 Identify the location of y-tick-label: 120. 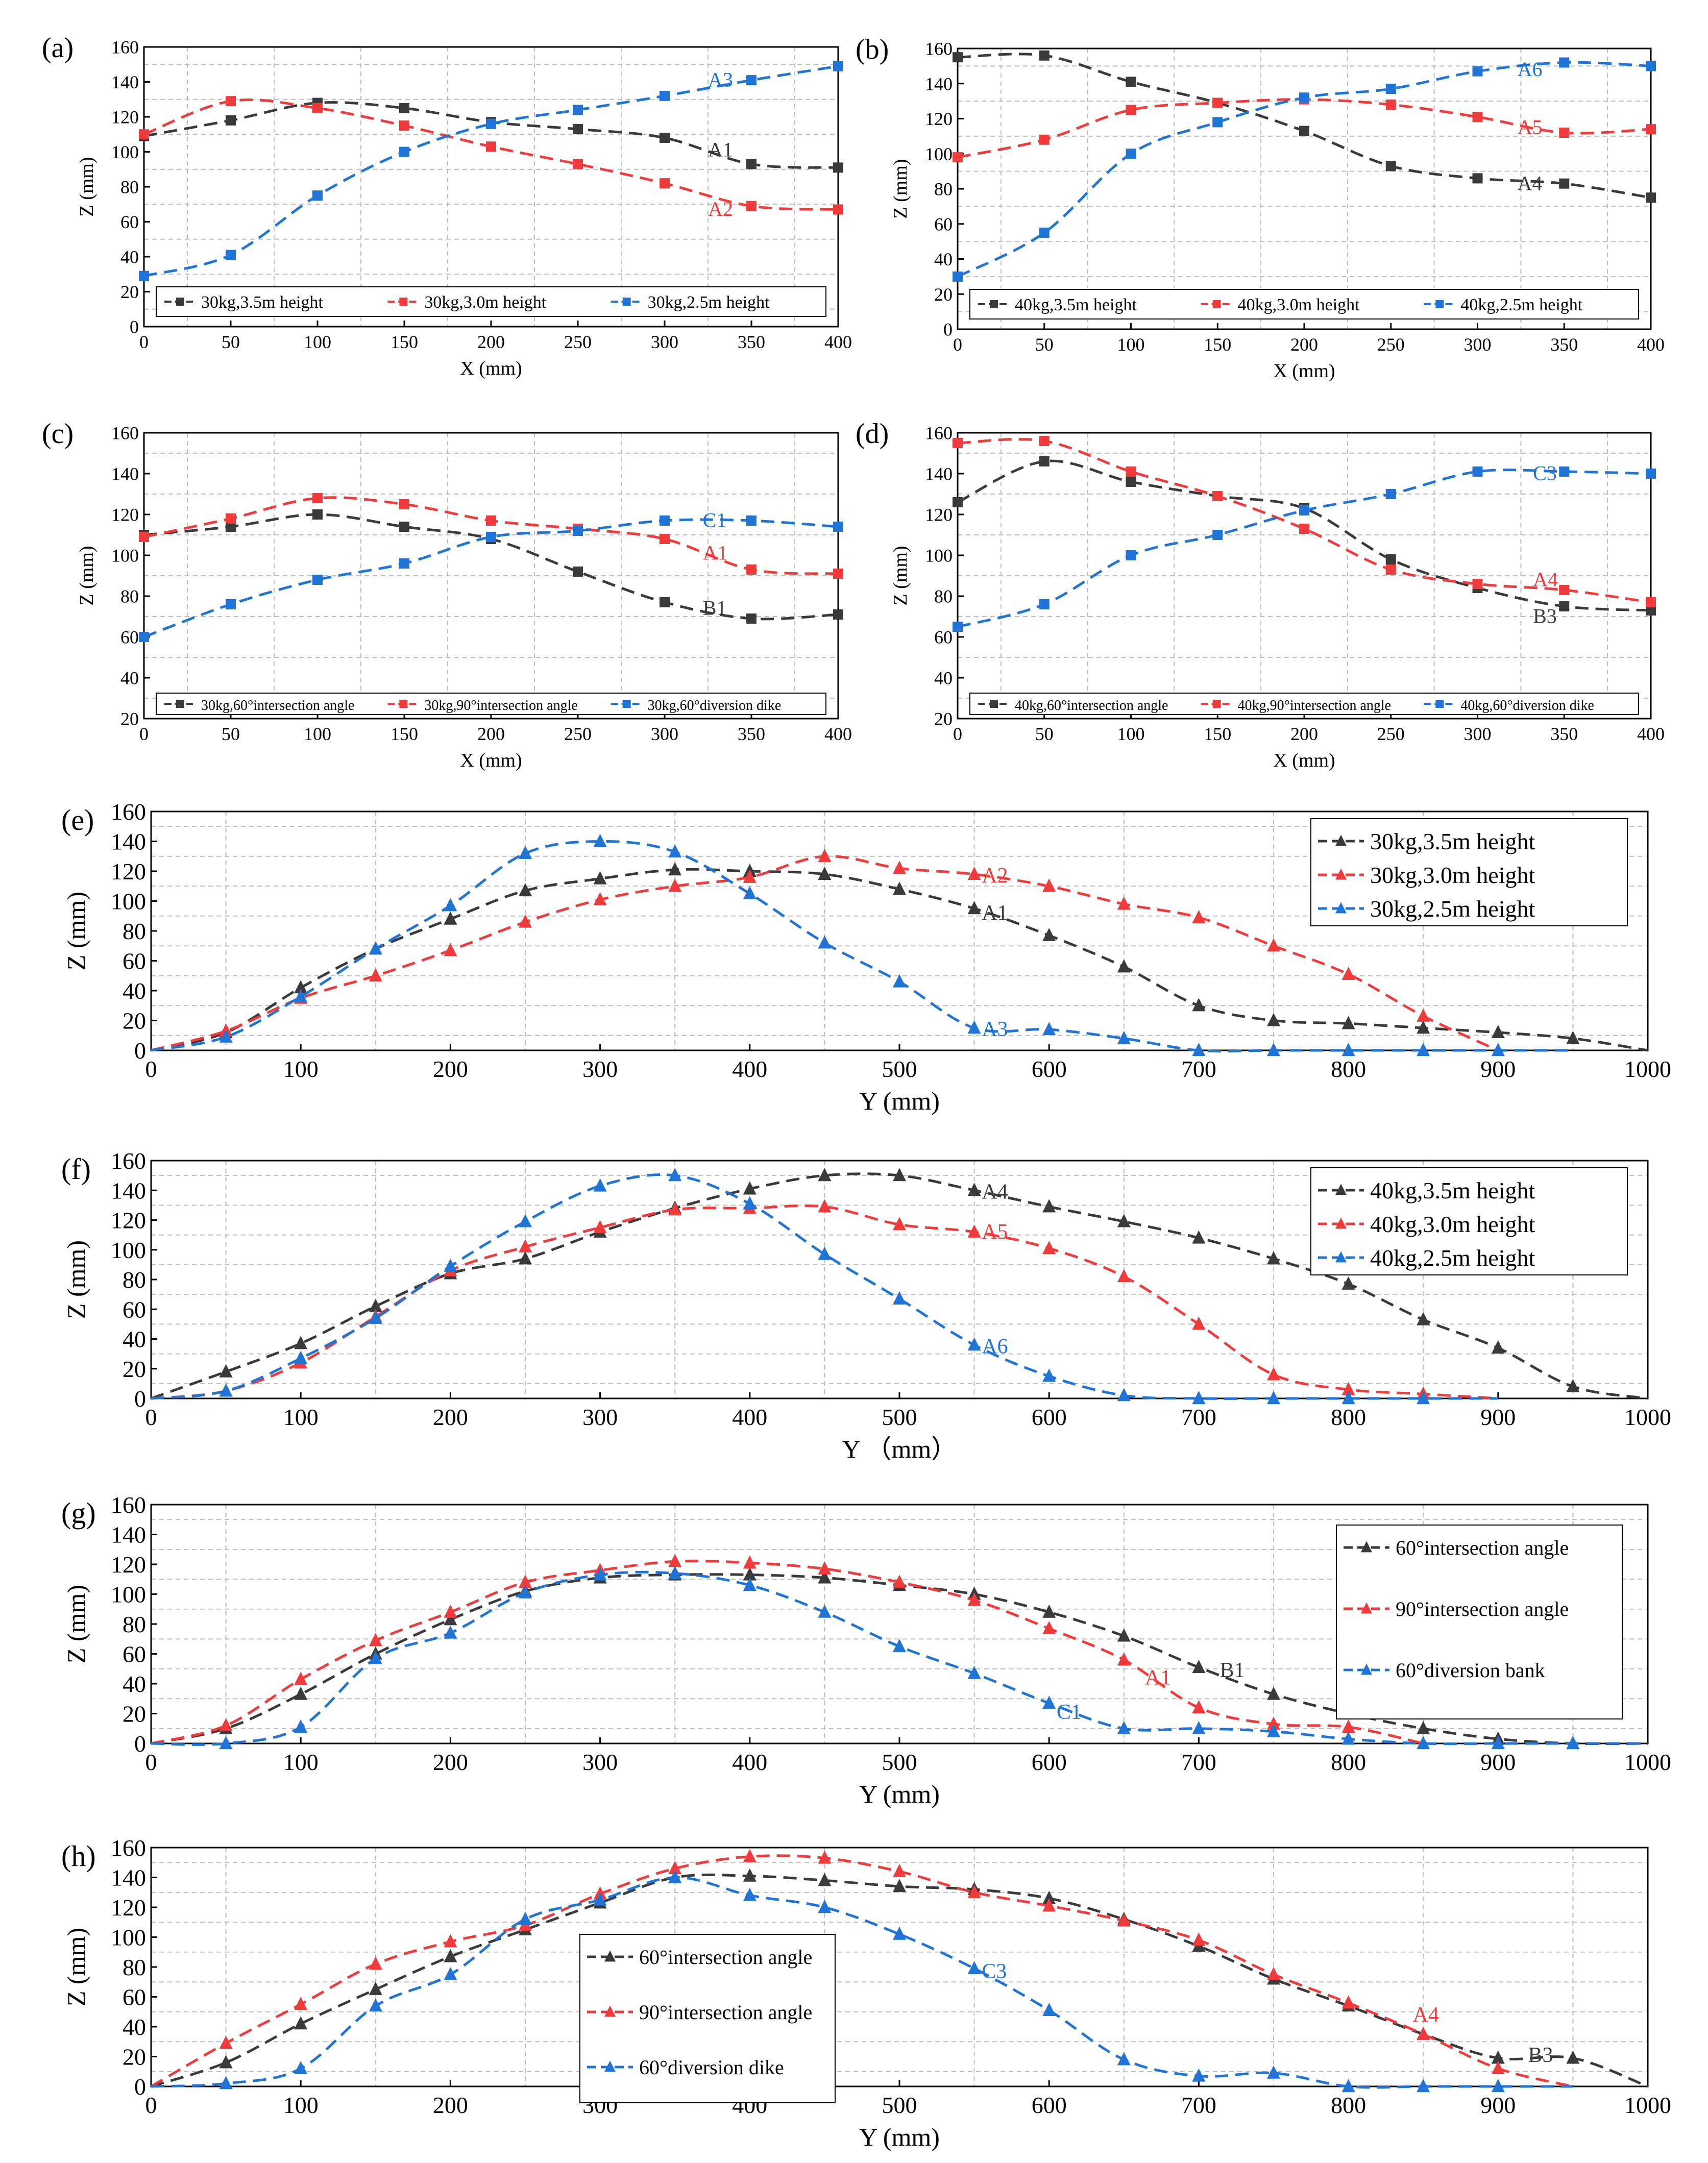
(128, 871).